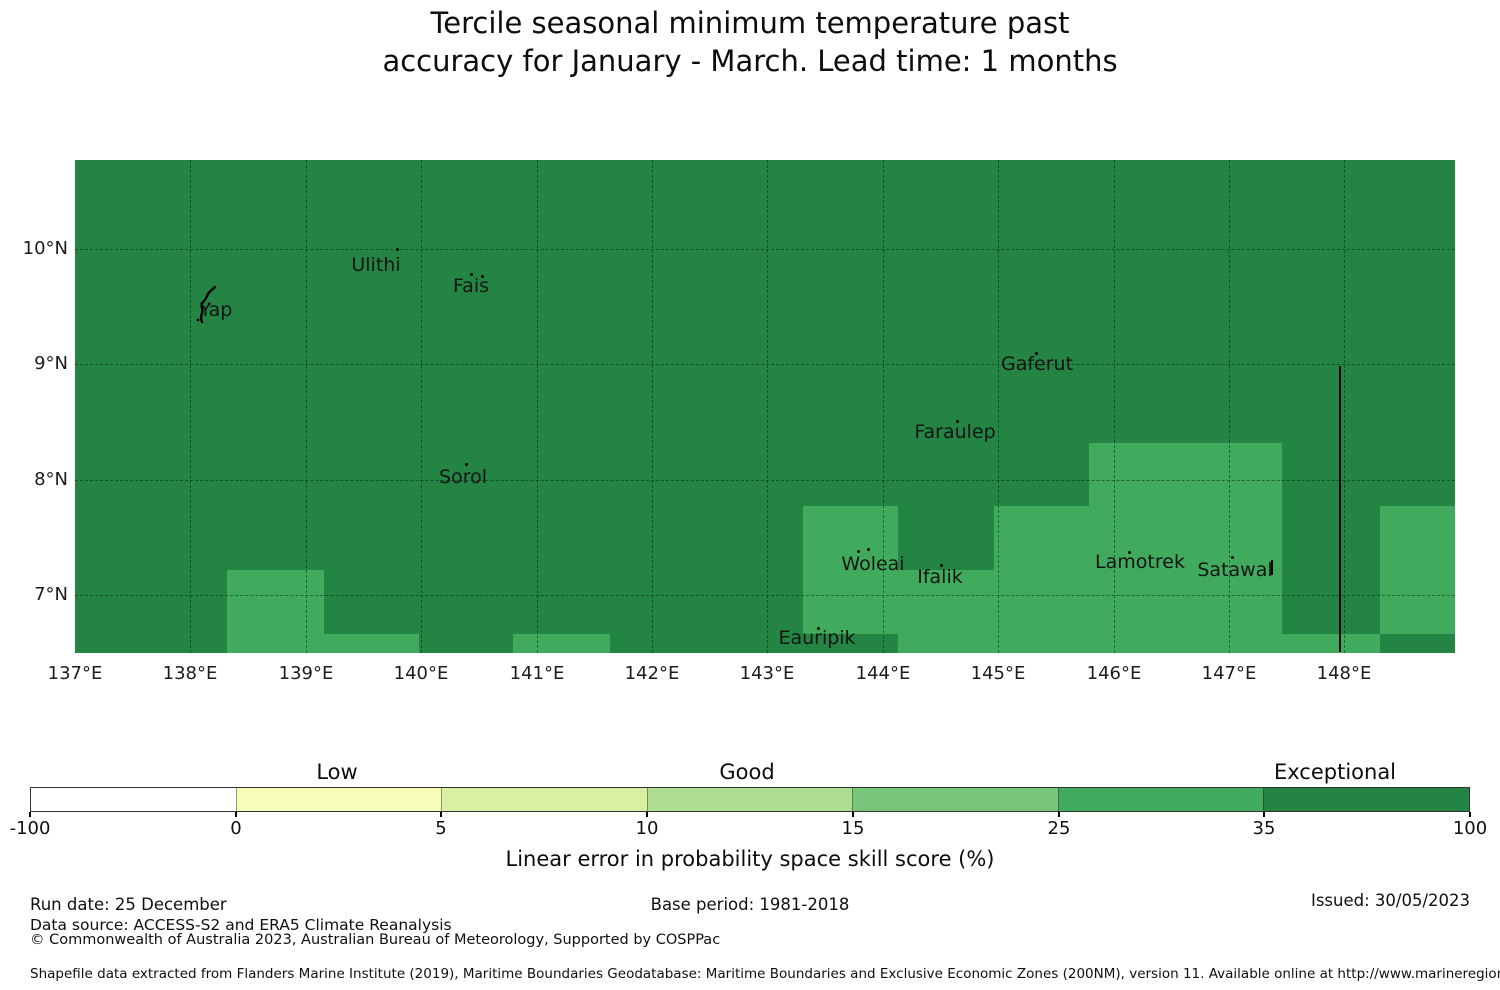 The width and height of the screenshot is (1500, 990). What do you see at coordinates (51, 363) in the screenshot?
I see `y-tick-label: 9°N` at bounding box center [51, 363].